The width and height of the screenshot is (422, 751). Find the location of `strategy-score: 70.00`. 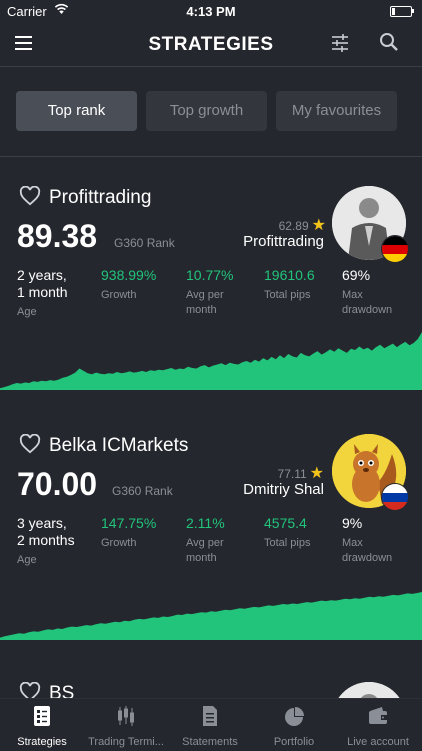

strategy-score: 70.00 is located at coordinates (57, 484).